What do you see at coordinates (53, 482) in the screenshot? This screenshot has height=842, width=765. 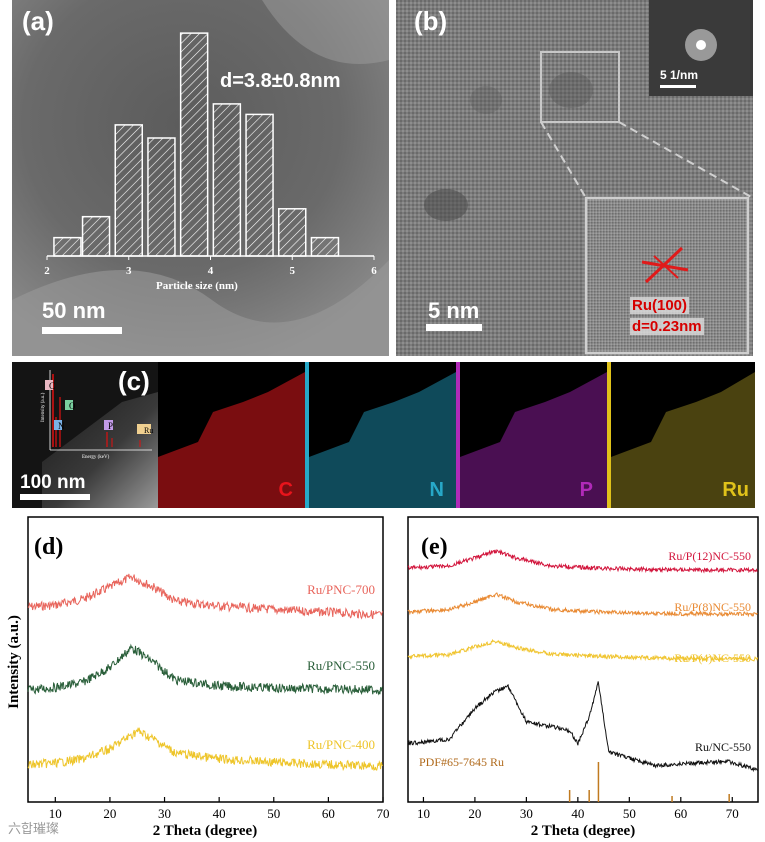 I see `scale-bar-c-label: 100 nm` at bounding box center [53, 482].